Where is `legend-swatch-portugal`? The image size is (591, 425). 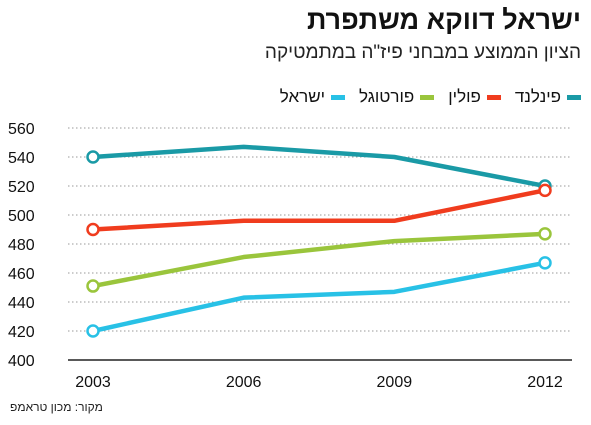 legend-swatch-portugal is located at coordinates (427, 97).